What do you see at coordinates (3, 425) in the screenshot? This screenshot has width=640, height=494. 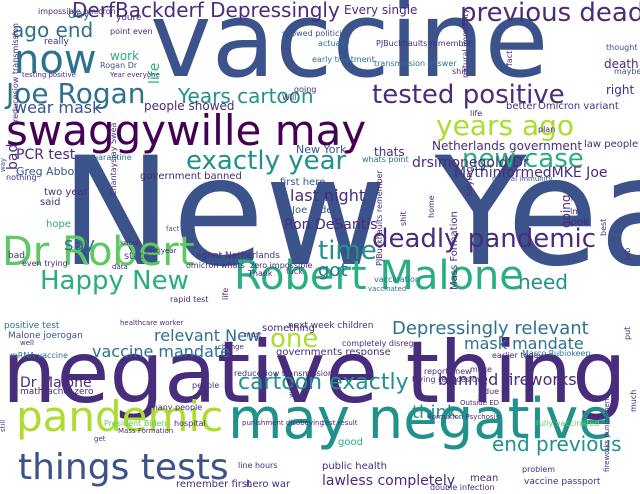 I see `word-formation-psychosis: still` at bounding box center [3, 425].